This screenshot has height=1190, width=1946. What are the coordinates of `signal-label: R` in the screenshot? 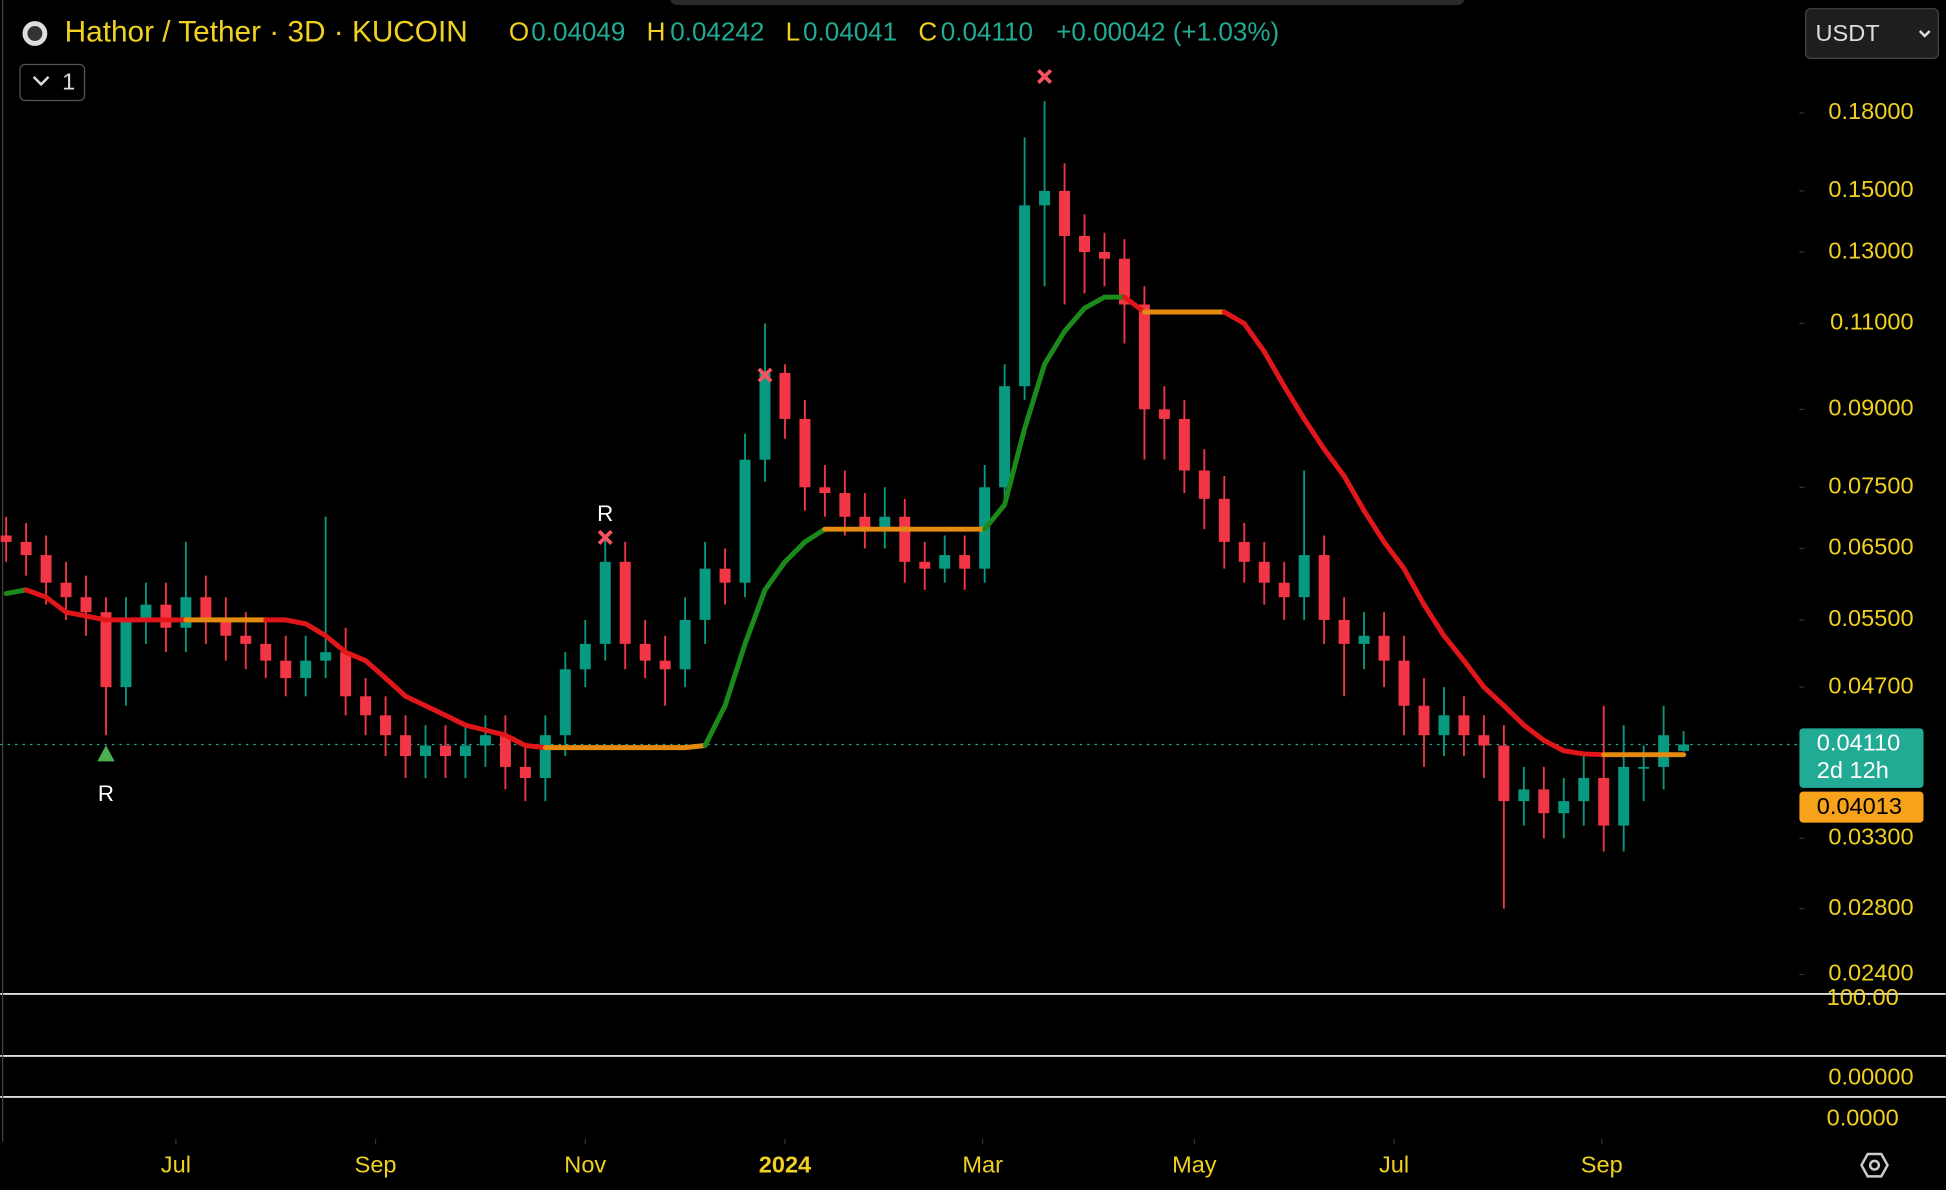 It's located at (106, 793).